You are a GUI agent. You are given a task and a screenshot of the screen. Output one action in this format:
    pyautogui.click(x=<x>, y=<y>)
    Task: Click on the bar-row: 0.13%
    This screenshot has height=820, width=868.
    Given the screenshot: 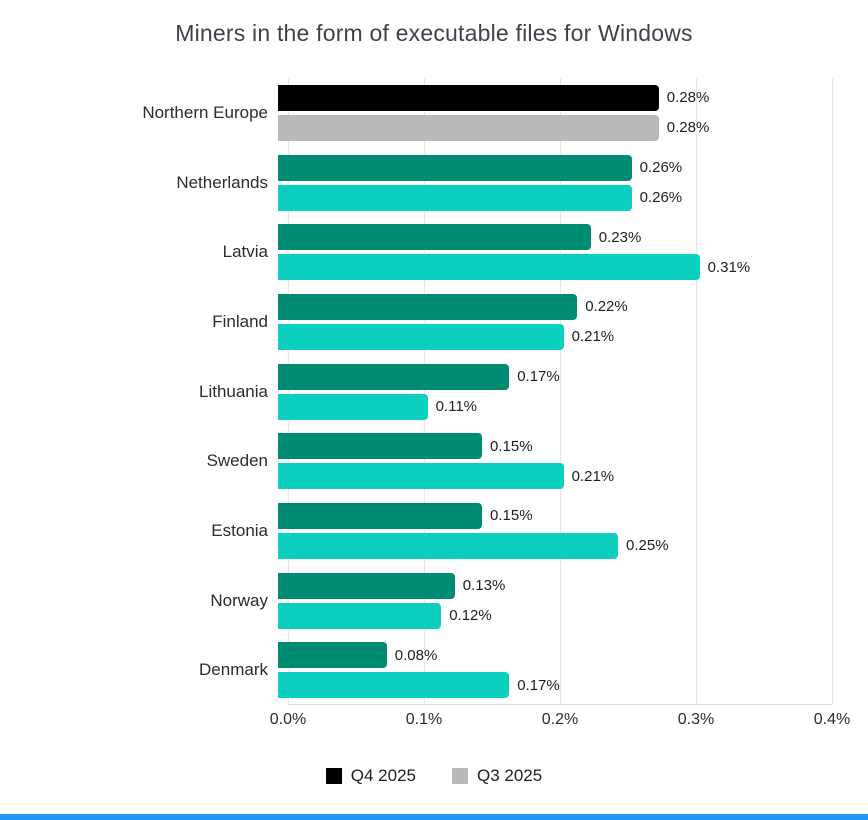 What is the action you would take?
    pyautogui.click(x=550, y=585)
    